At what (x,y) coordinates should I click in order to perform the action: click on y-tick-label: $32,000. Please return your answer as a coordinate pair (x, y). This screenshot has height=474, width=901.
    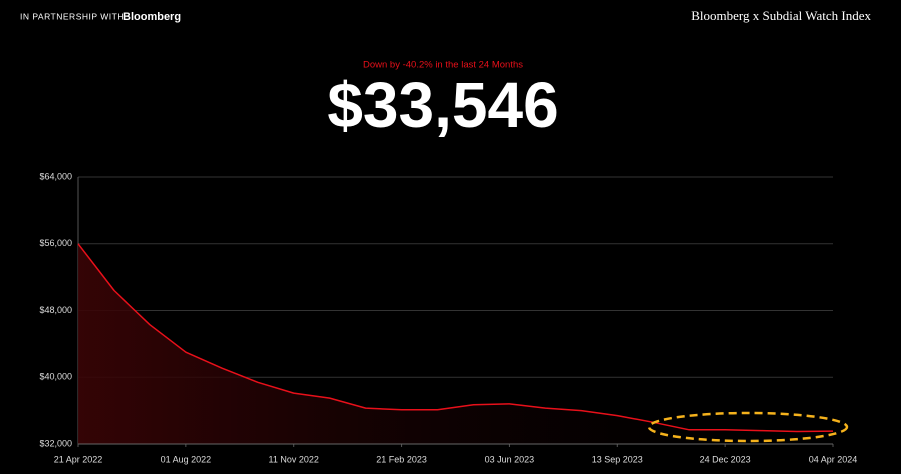
    Looking at the image, I should click on (55, 443).